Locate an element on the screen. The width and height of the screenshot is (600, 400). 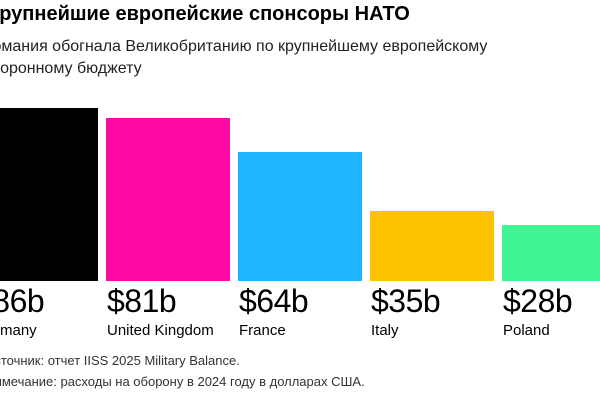
bar-united-kingdom is located at coordinates (168, 199).